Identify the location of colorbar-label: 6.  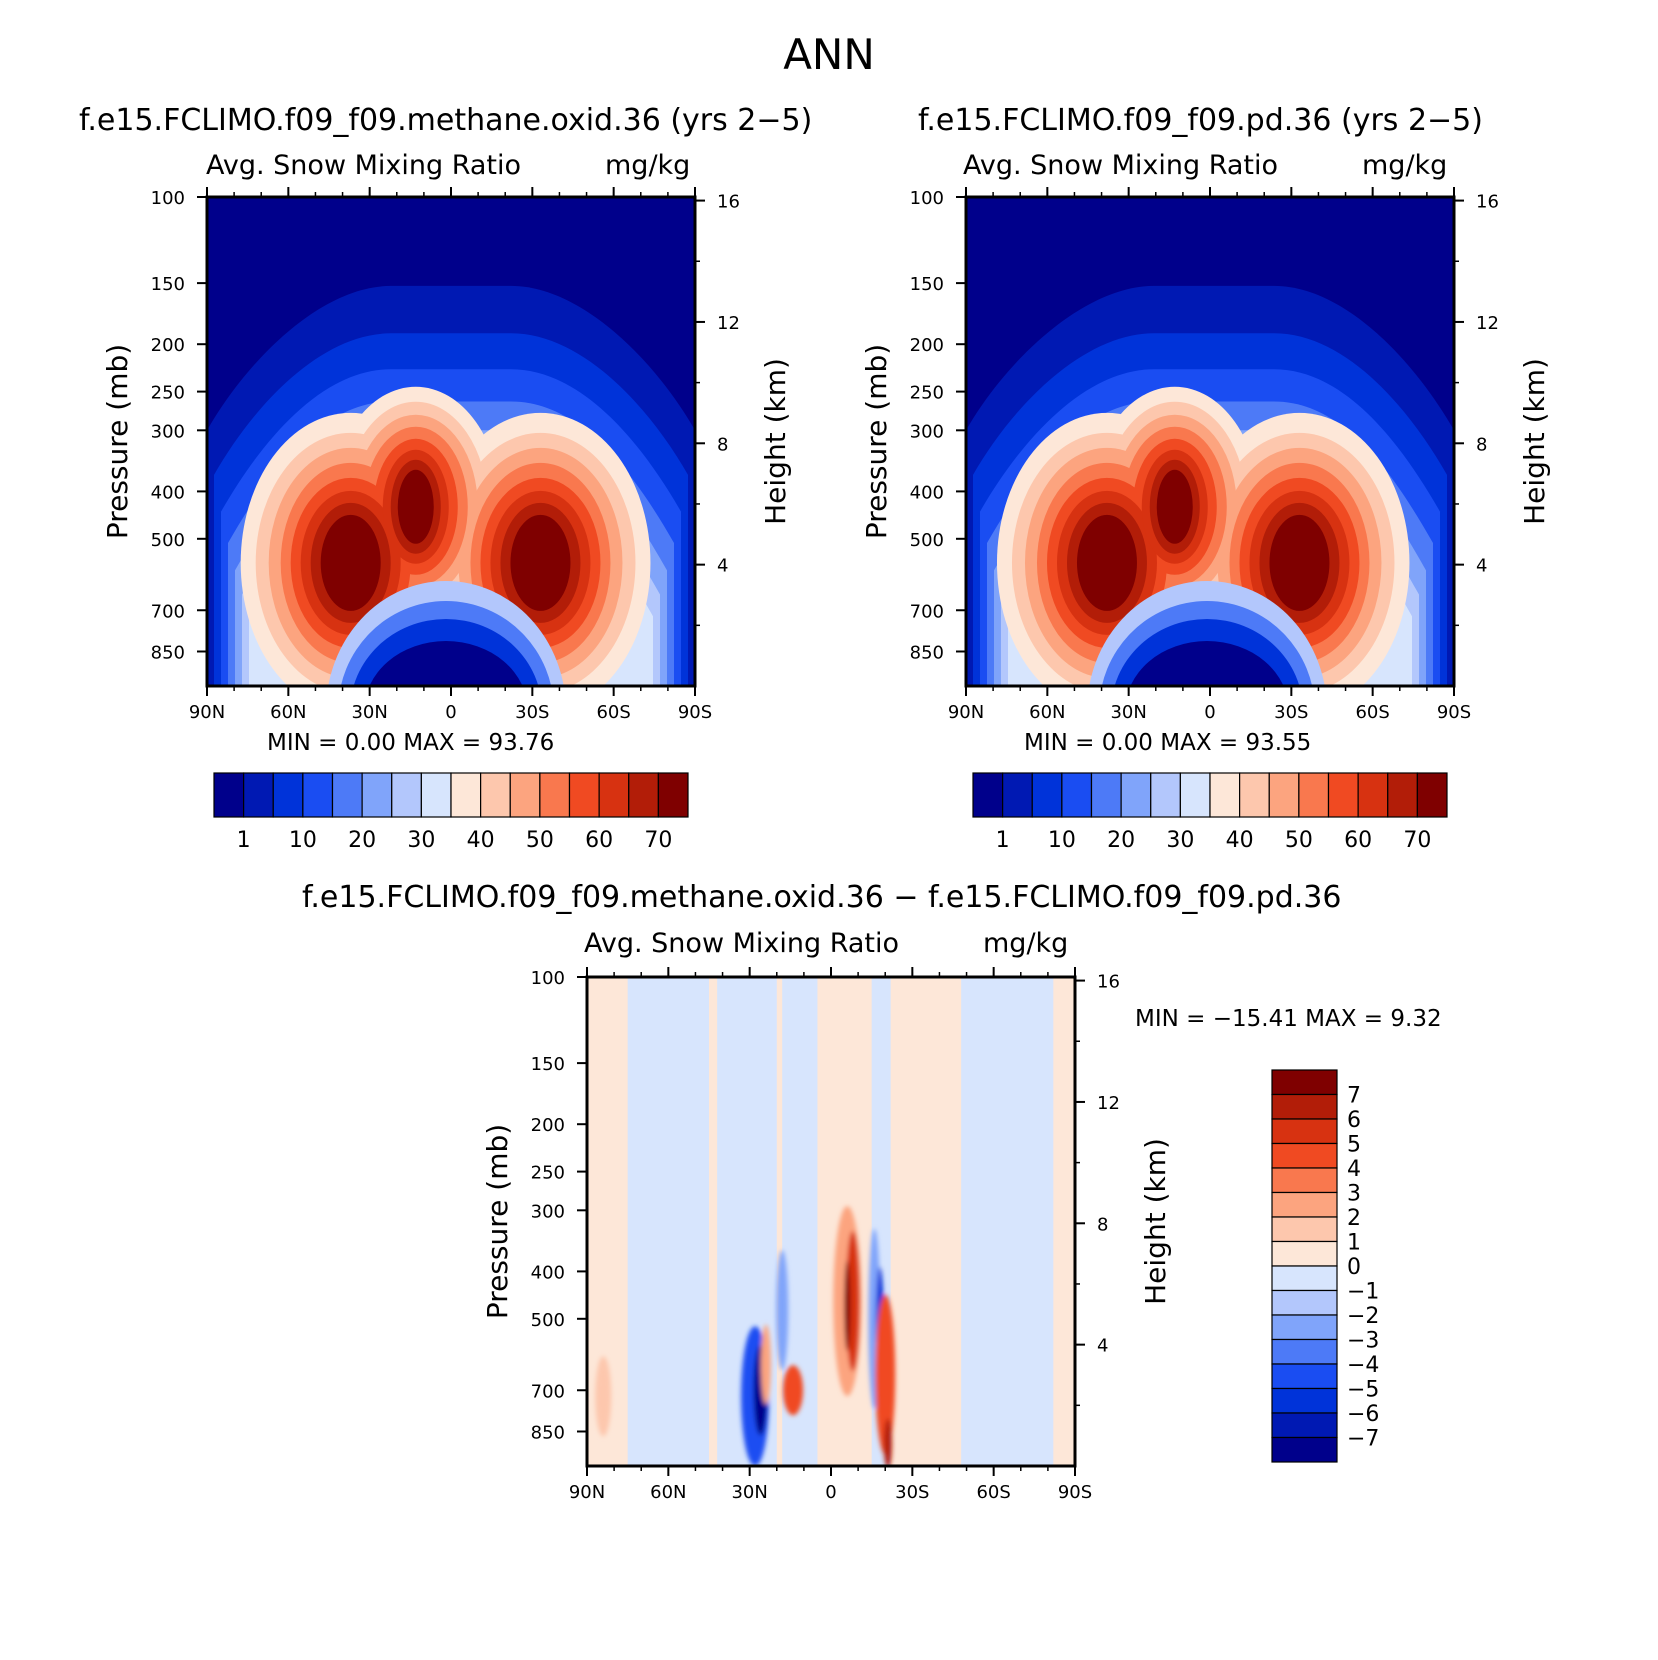
(1354, 1120).